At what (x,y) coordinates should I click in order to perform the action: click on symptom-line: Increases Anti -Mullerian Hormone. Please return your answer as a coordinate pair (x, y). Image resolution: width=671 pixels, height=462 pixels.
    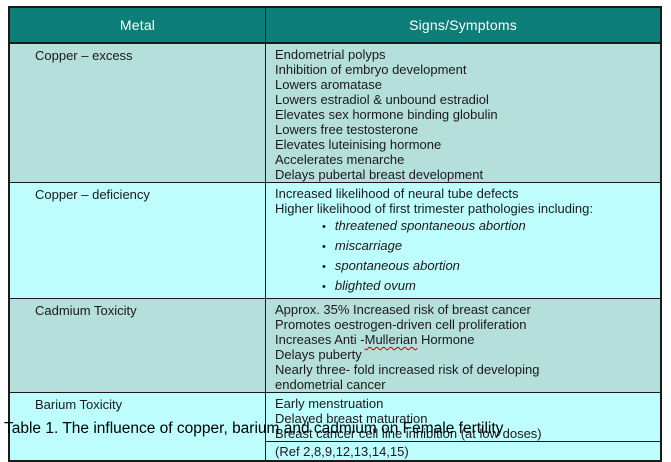
    Looking at the image, I should click on (375, 339).